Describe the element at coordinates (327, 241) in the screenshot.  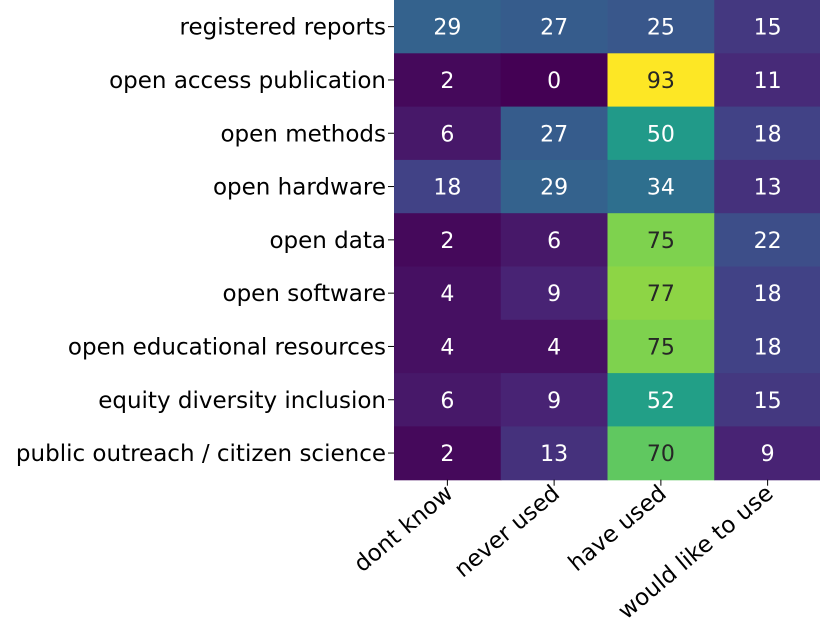
I see `y-tick-label: open data` at that location.